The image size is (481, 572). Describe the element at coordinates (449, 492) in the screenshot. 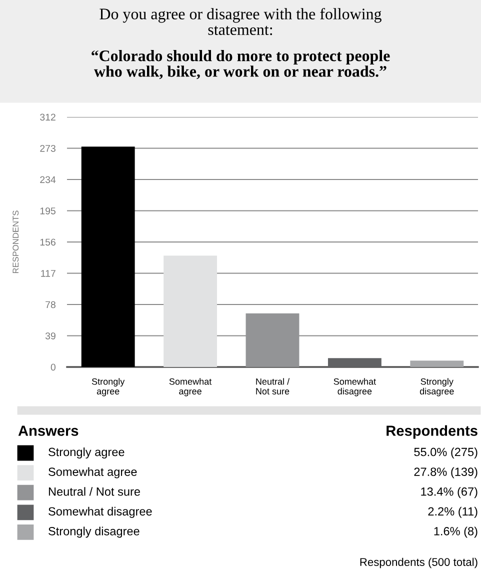

I see `text: 13.4% (67)` at that location.